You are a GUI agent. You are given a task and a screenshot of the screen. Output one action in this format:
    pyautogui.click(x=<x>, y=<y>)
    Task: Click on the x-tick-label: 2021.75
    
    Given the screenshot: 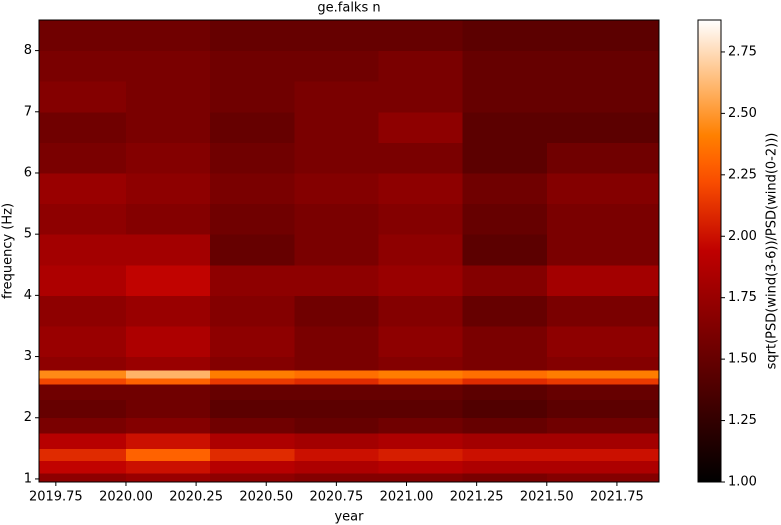 What is the action you would take?
    pyautogui.click(x=617, y=497)
    